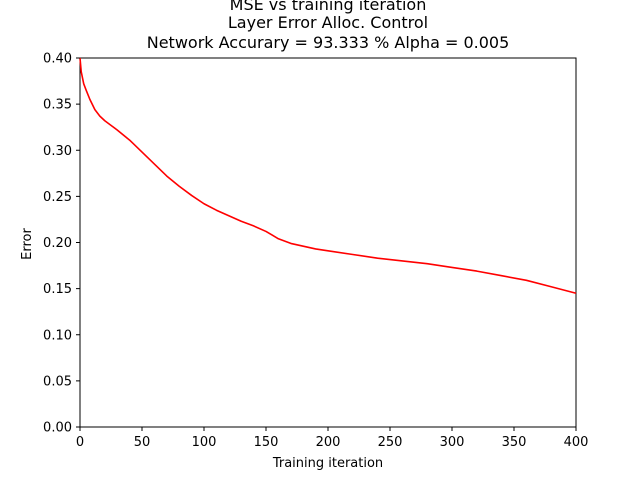 The height and width of the screenshot is (480, 640). I want to click on y-tick-label: 0.15, so click(57, 289).